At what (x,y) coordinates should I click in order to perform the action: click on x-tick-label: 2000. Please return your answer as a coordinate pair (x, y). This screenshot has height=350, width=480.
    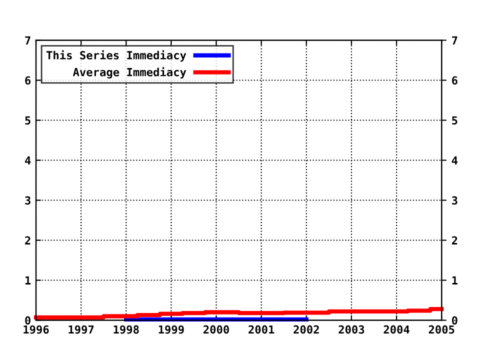
    Looking at the image, I should click on (216, 329).